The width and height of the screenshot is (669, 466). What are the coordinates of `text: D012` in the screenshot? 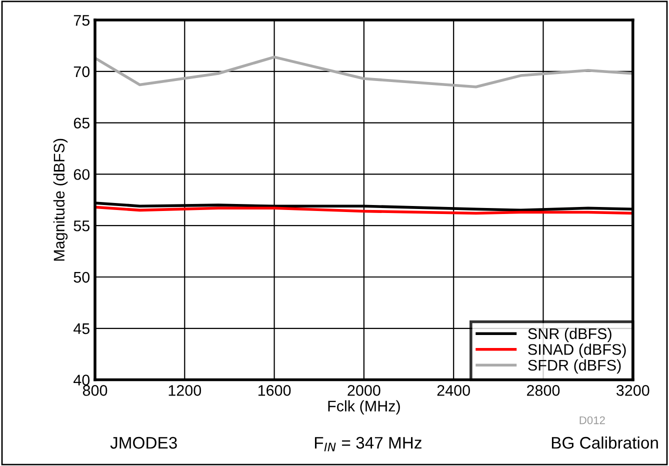 It's located at (592, 420).